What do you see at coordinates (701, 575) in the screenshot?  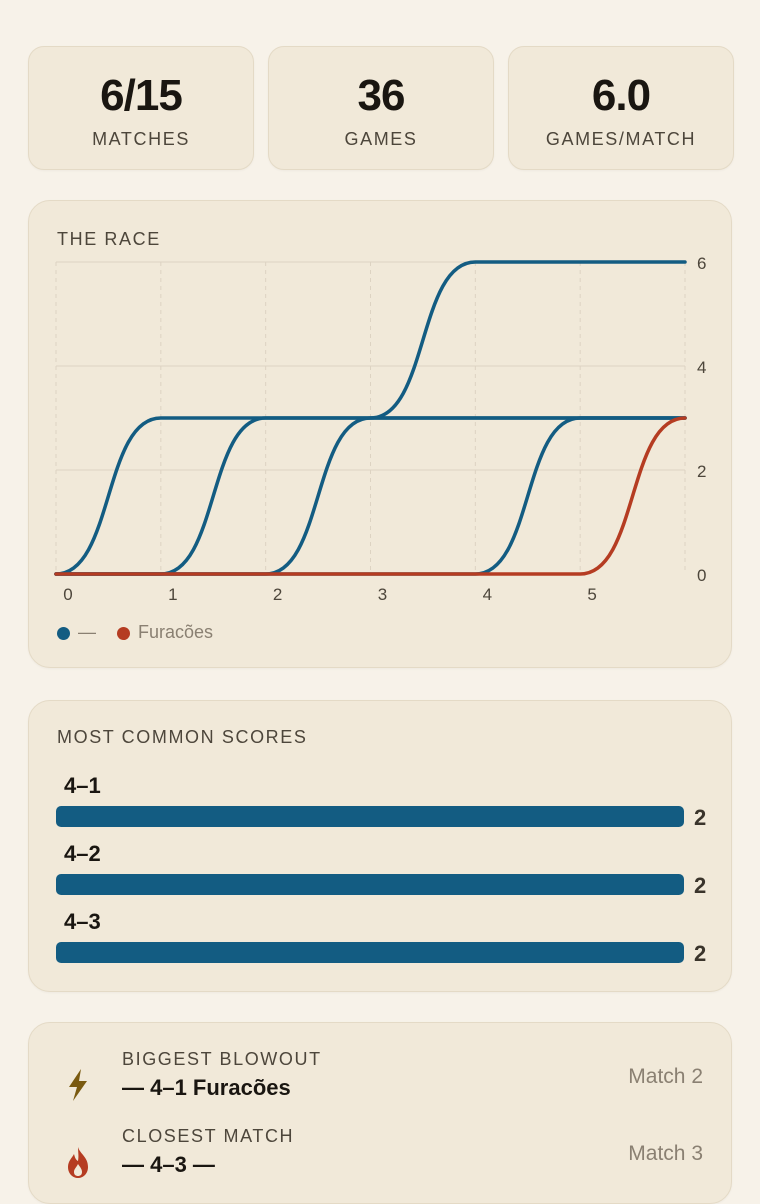 I see `y-tick-label: 0` at bounding box center [701, 575].